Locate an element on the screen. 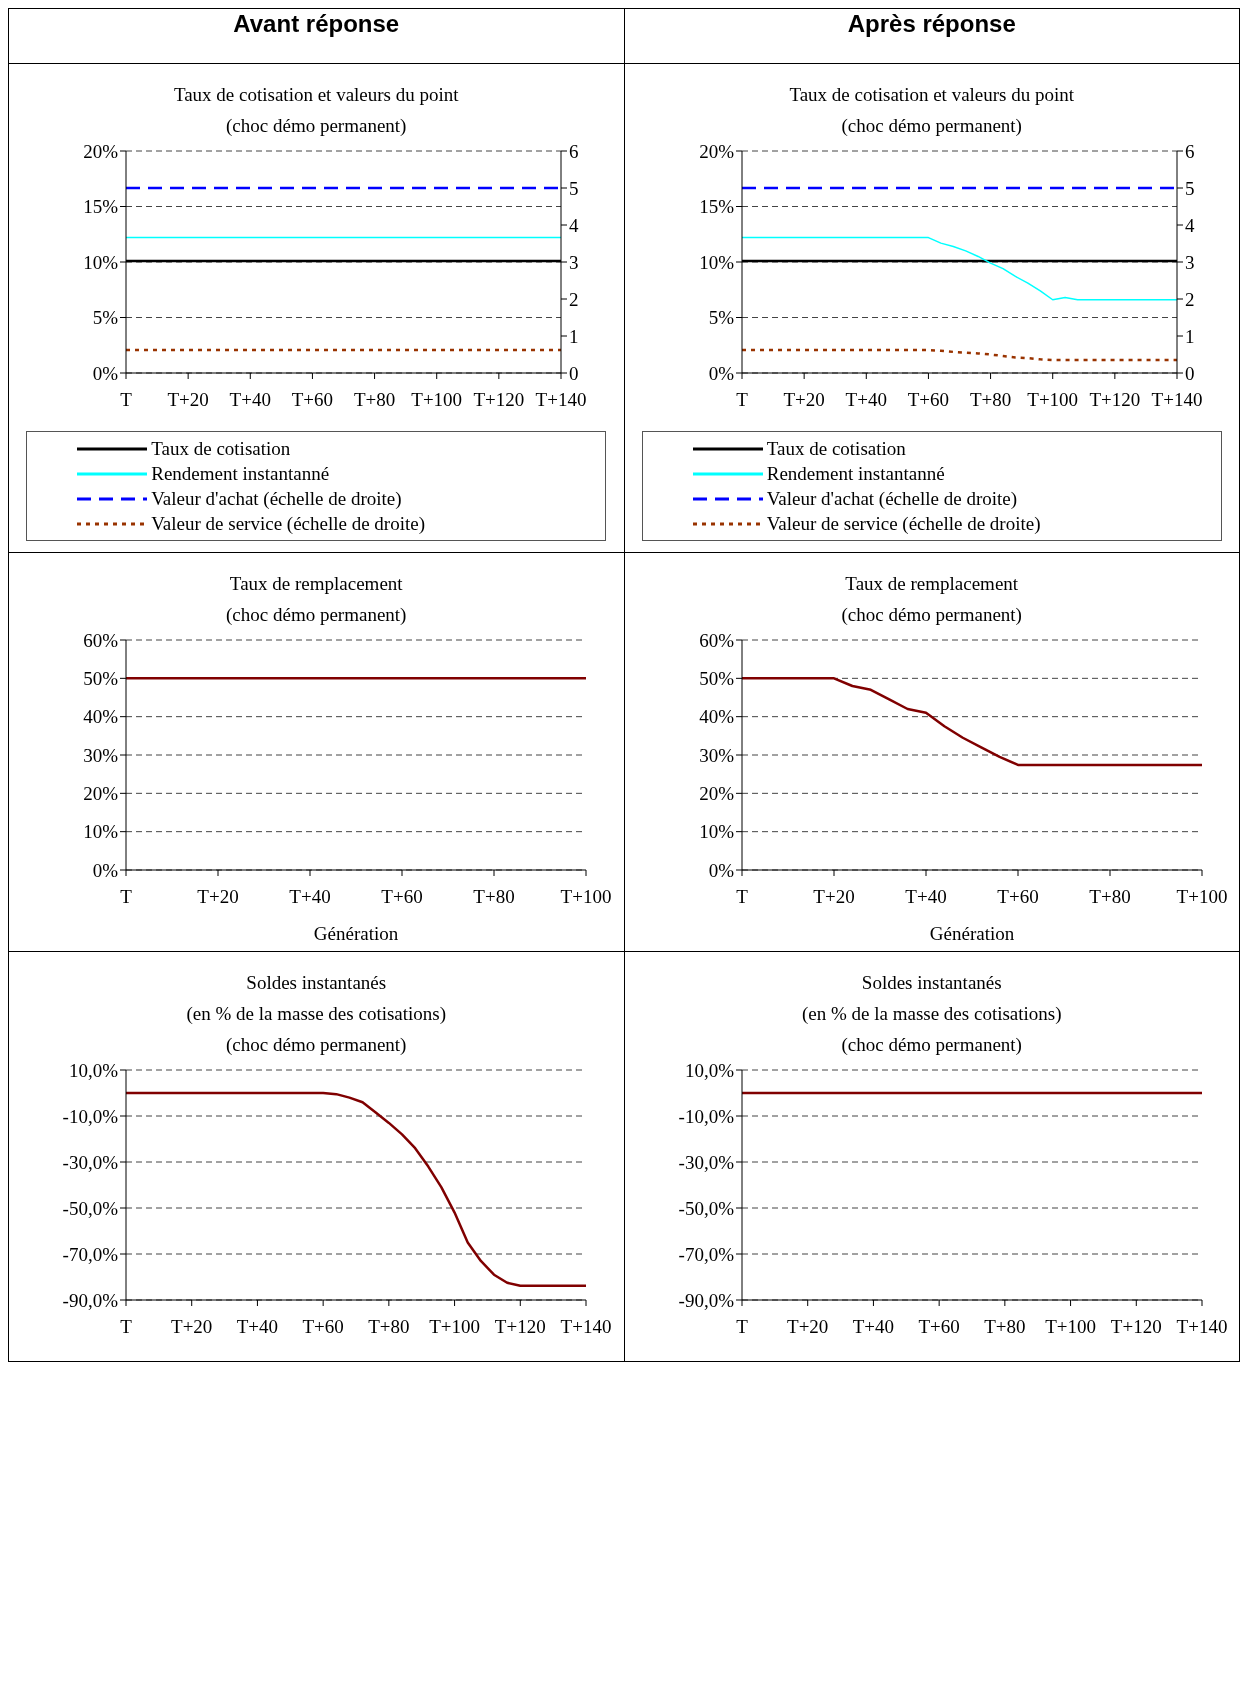  x-axis-title: Génération is located at coordinates (356, 933).